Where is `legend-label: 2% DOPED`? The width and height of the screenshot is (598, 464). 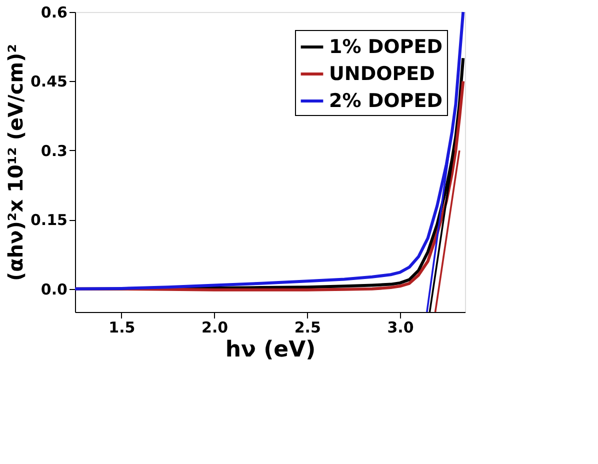 legend-label: 2% DOPED is located at coordinates (385, 101).